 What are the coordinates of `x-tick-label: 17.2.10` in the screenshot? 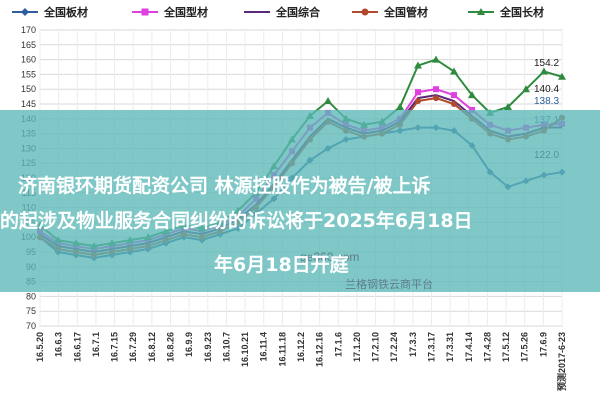 It's located at (376, 347).